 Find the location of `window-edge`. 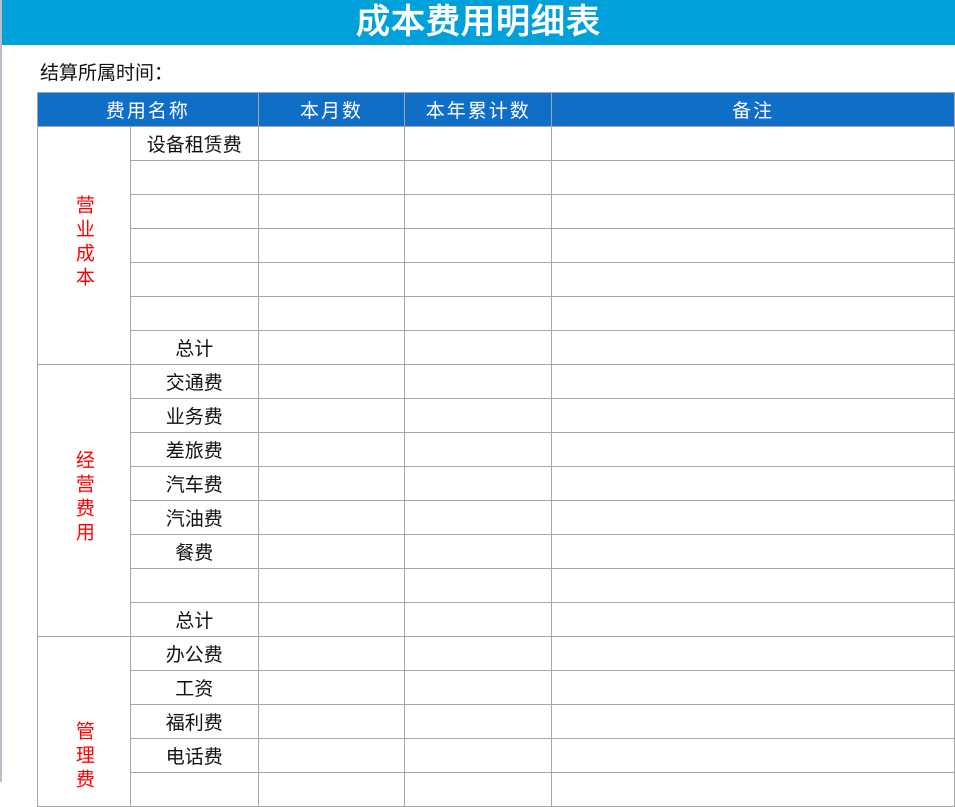

window-edge is located at coordinates (1, 391).